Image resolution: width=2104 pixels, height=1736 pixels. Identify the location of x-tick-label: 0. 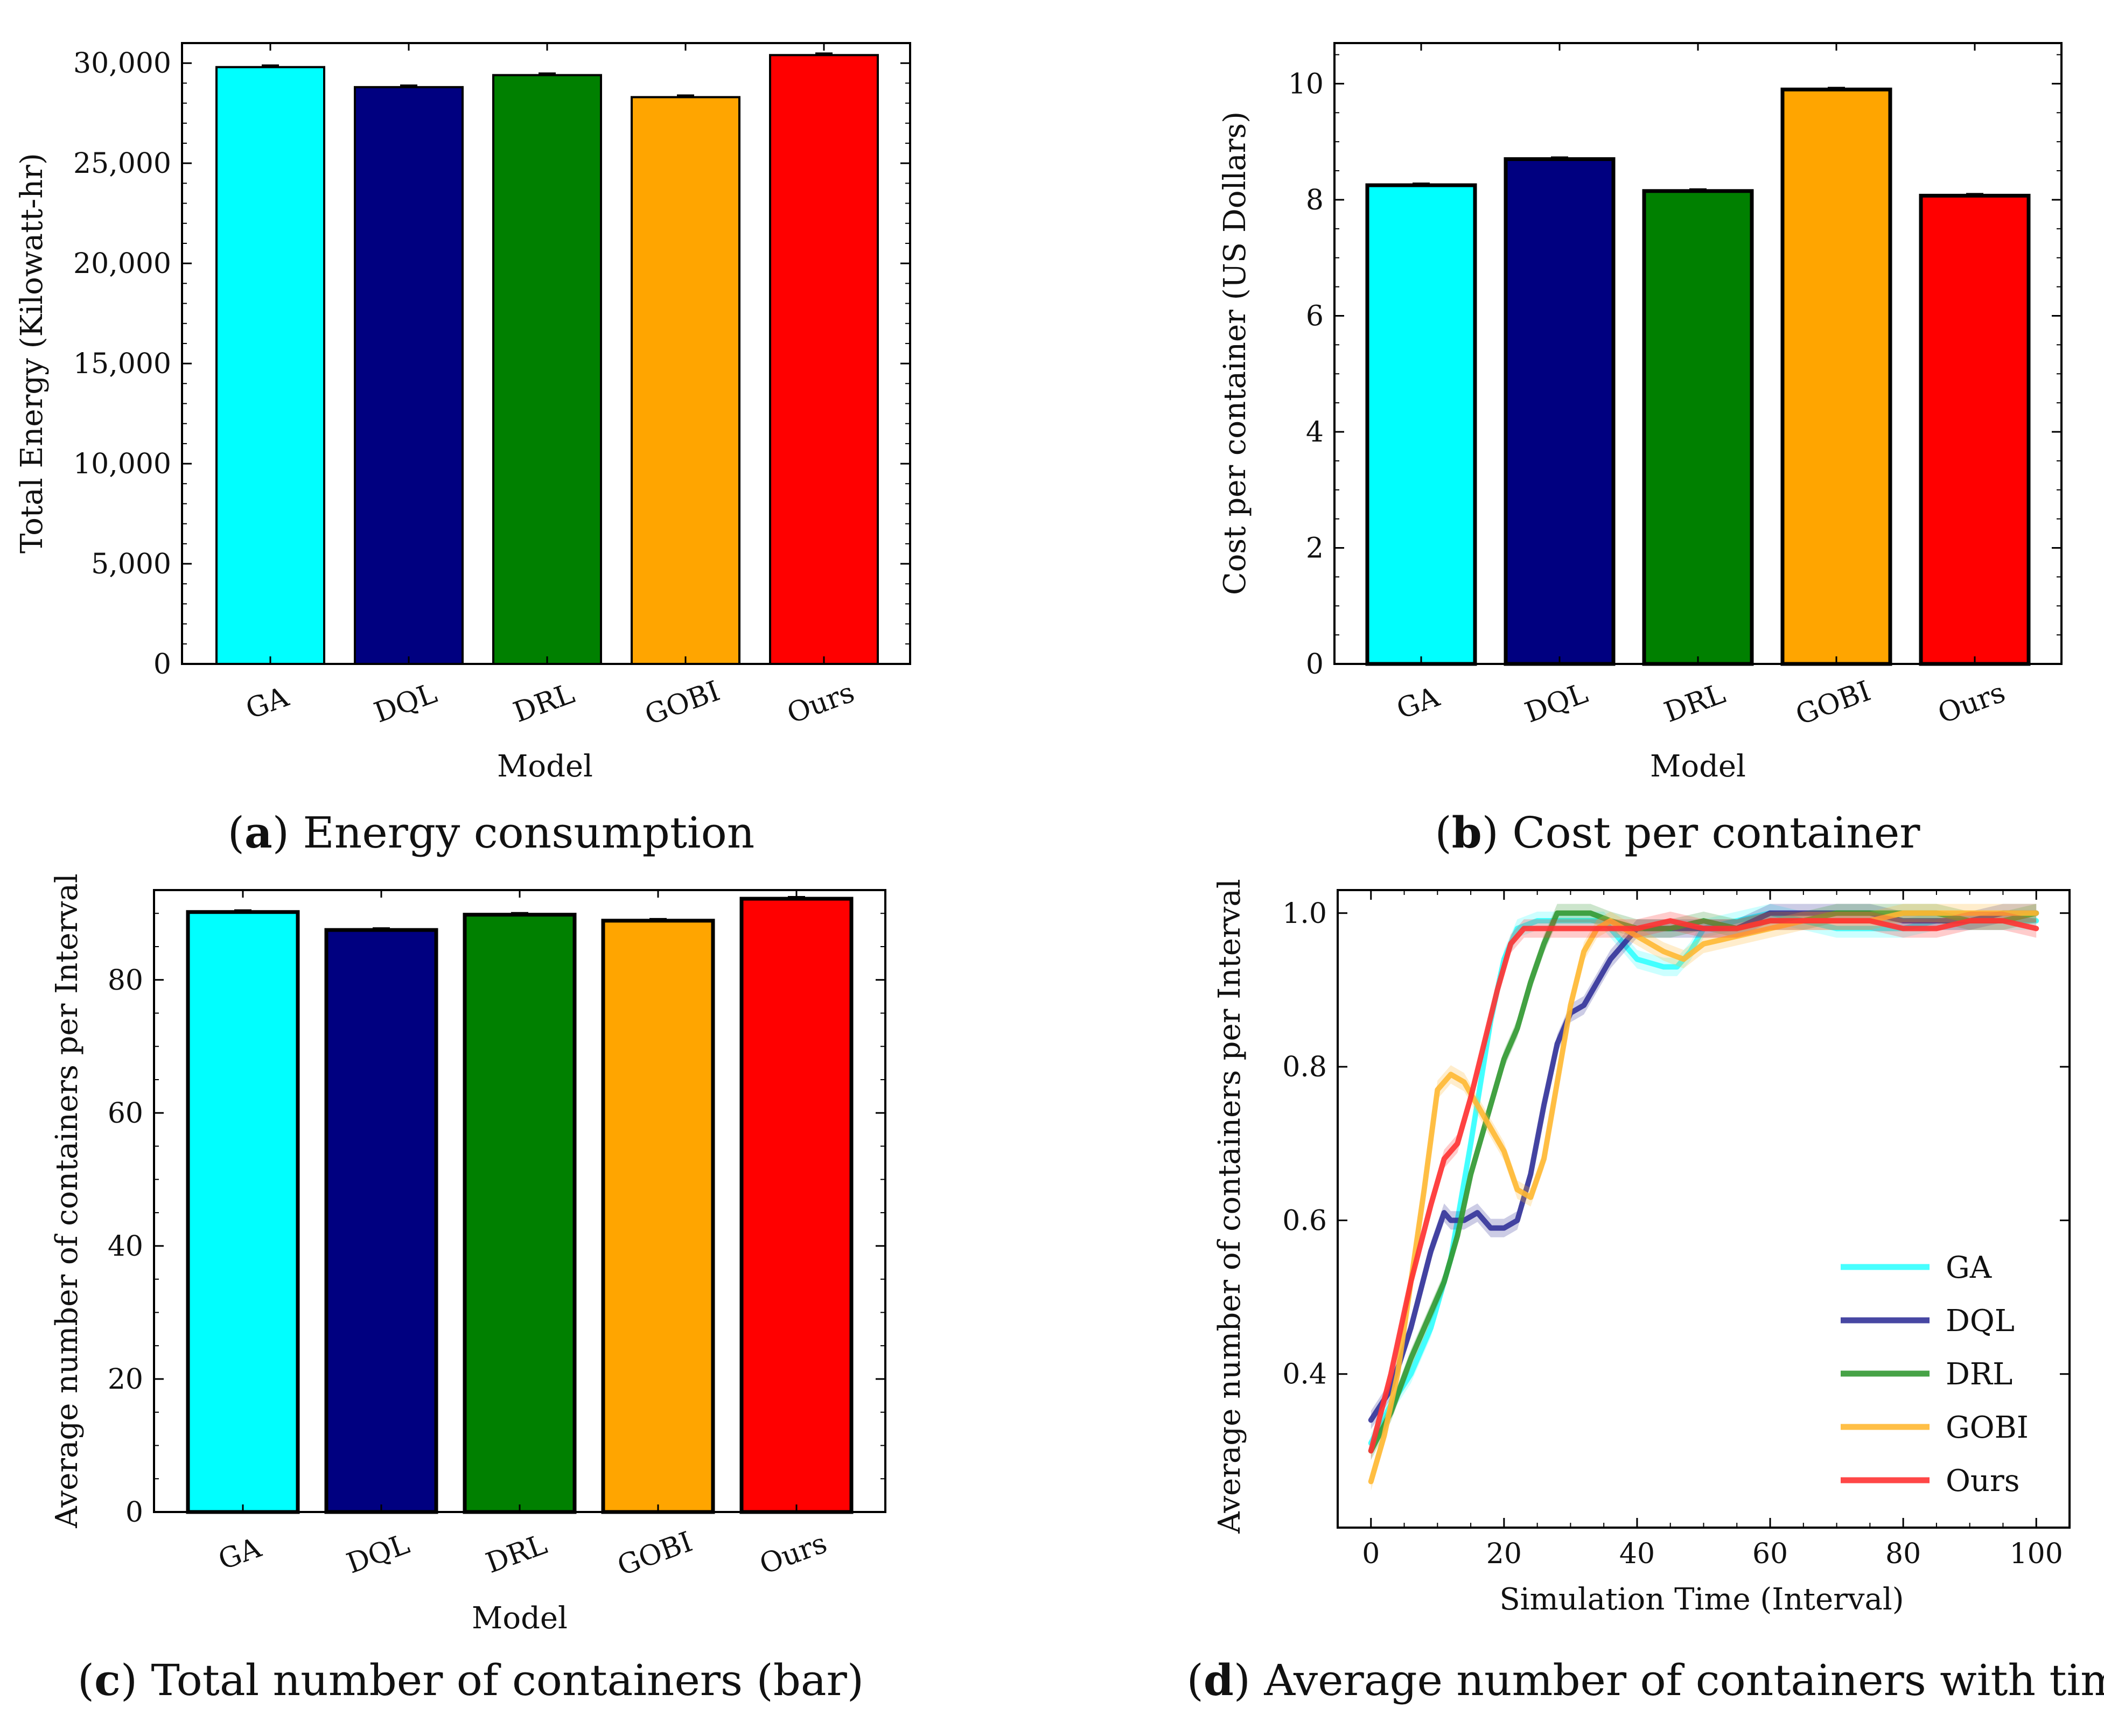
(1371, 1554).